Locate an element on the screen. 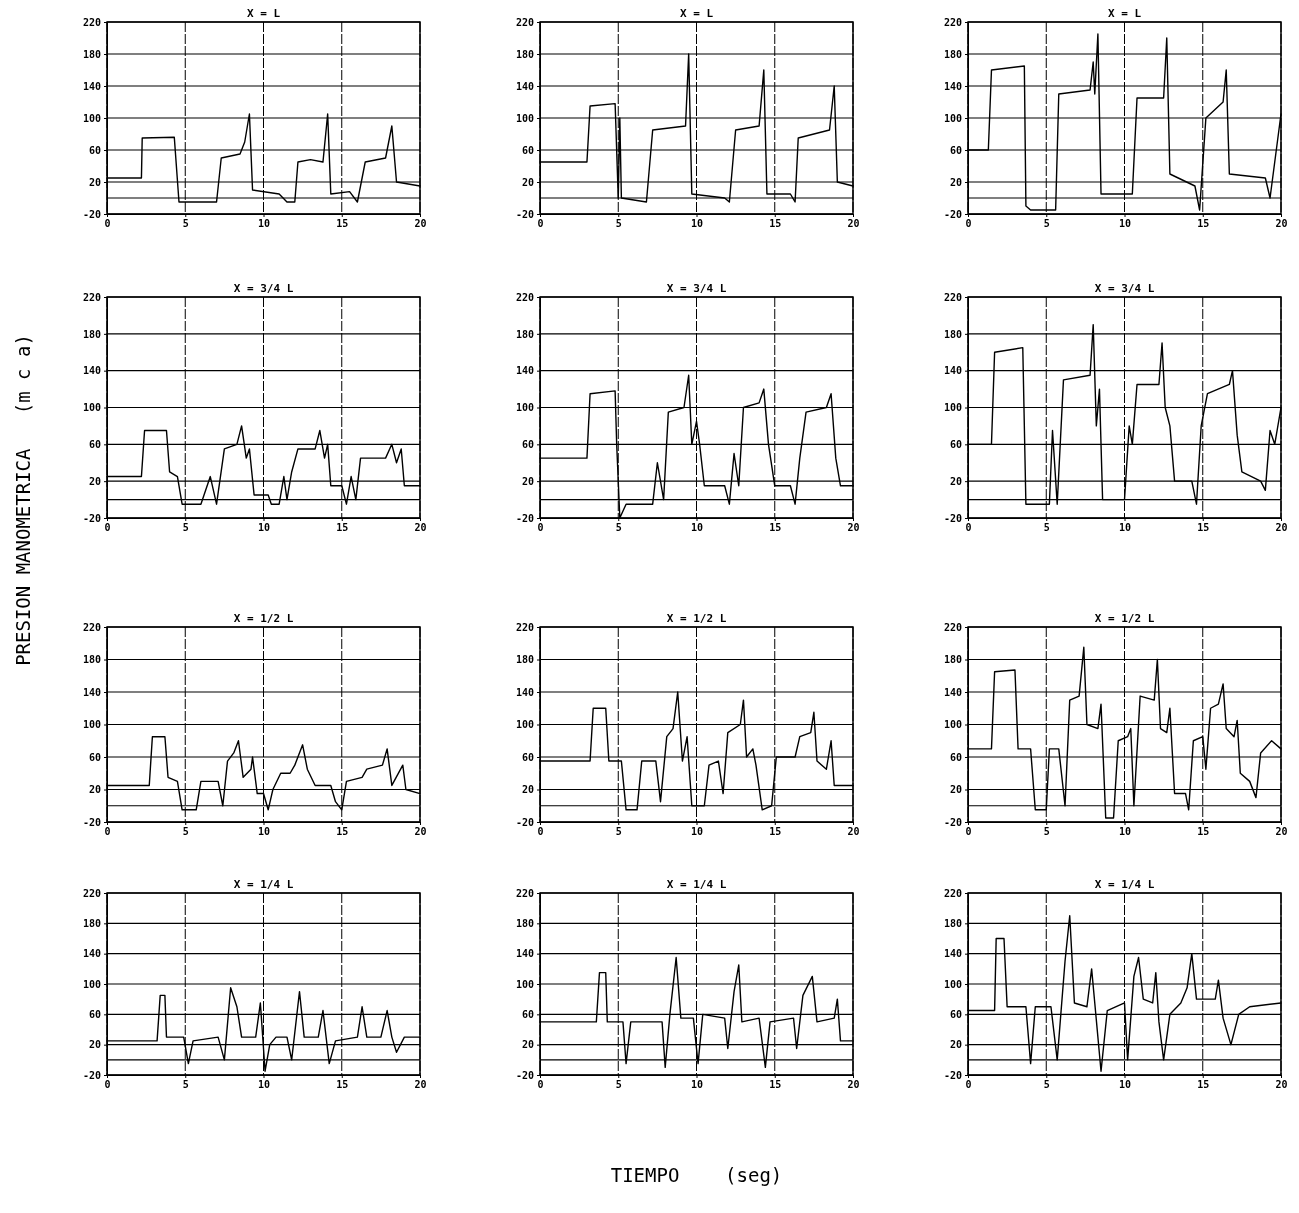 The image size is (1299, 1213). x-axis-title: TIEMPO (seg) is located at coordinates (696, 1175).